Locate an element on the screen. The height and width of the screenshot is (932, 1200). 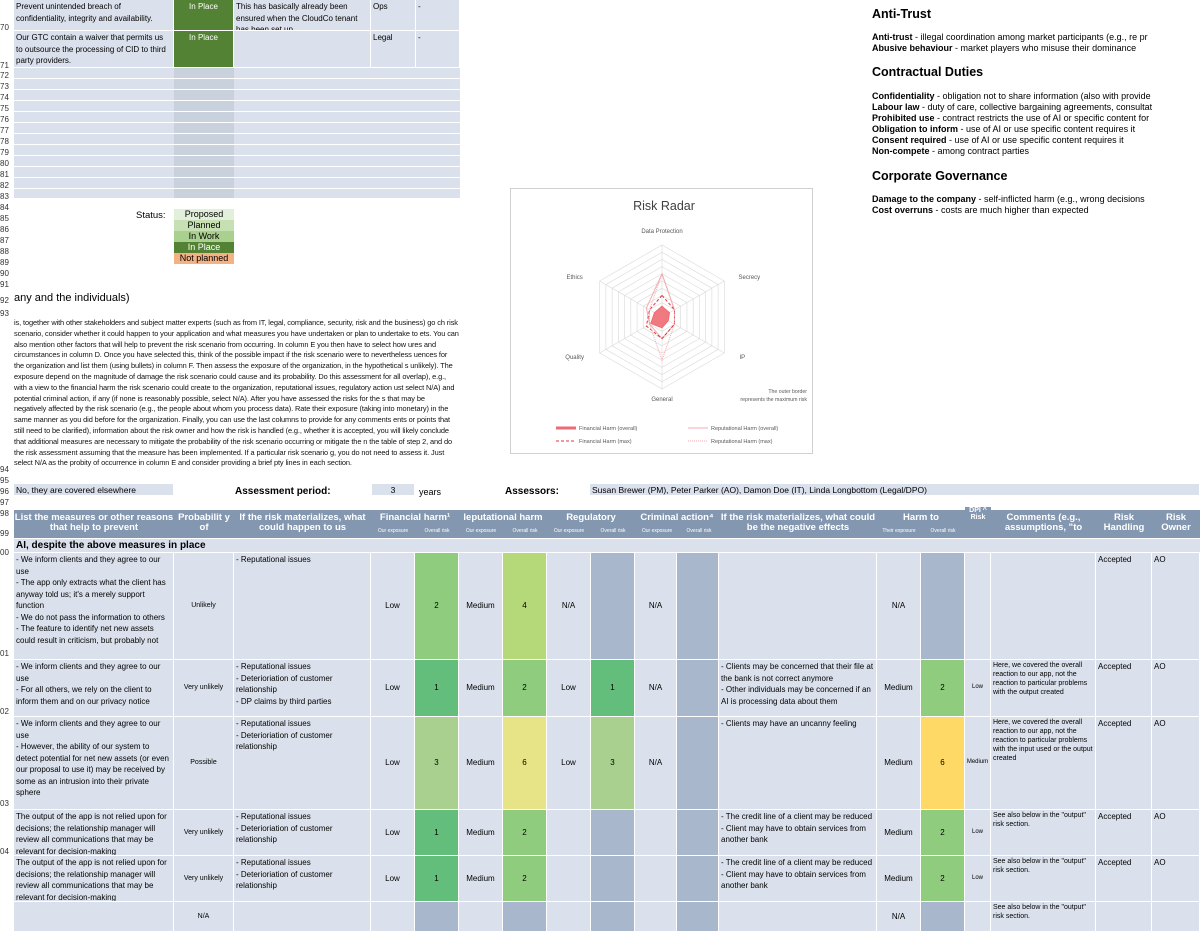
consequence-cell is located at coordinates (302, 917).